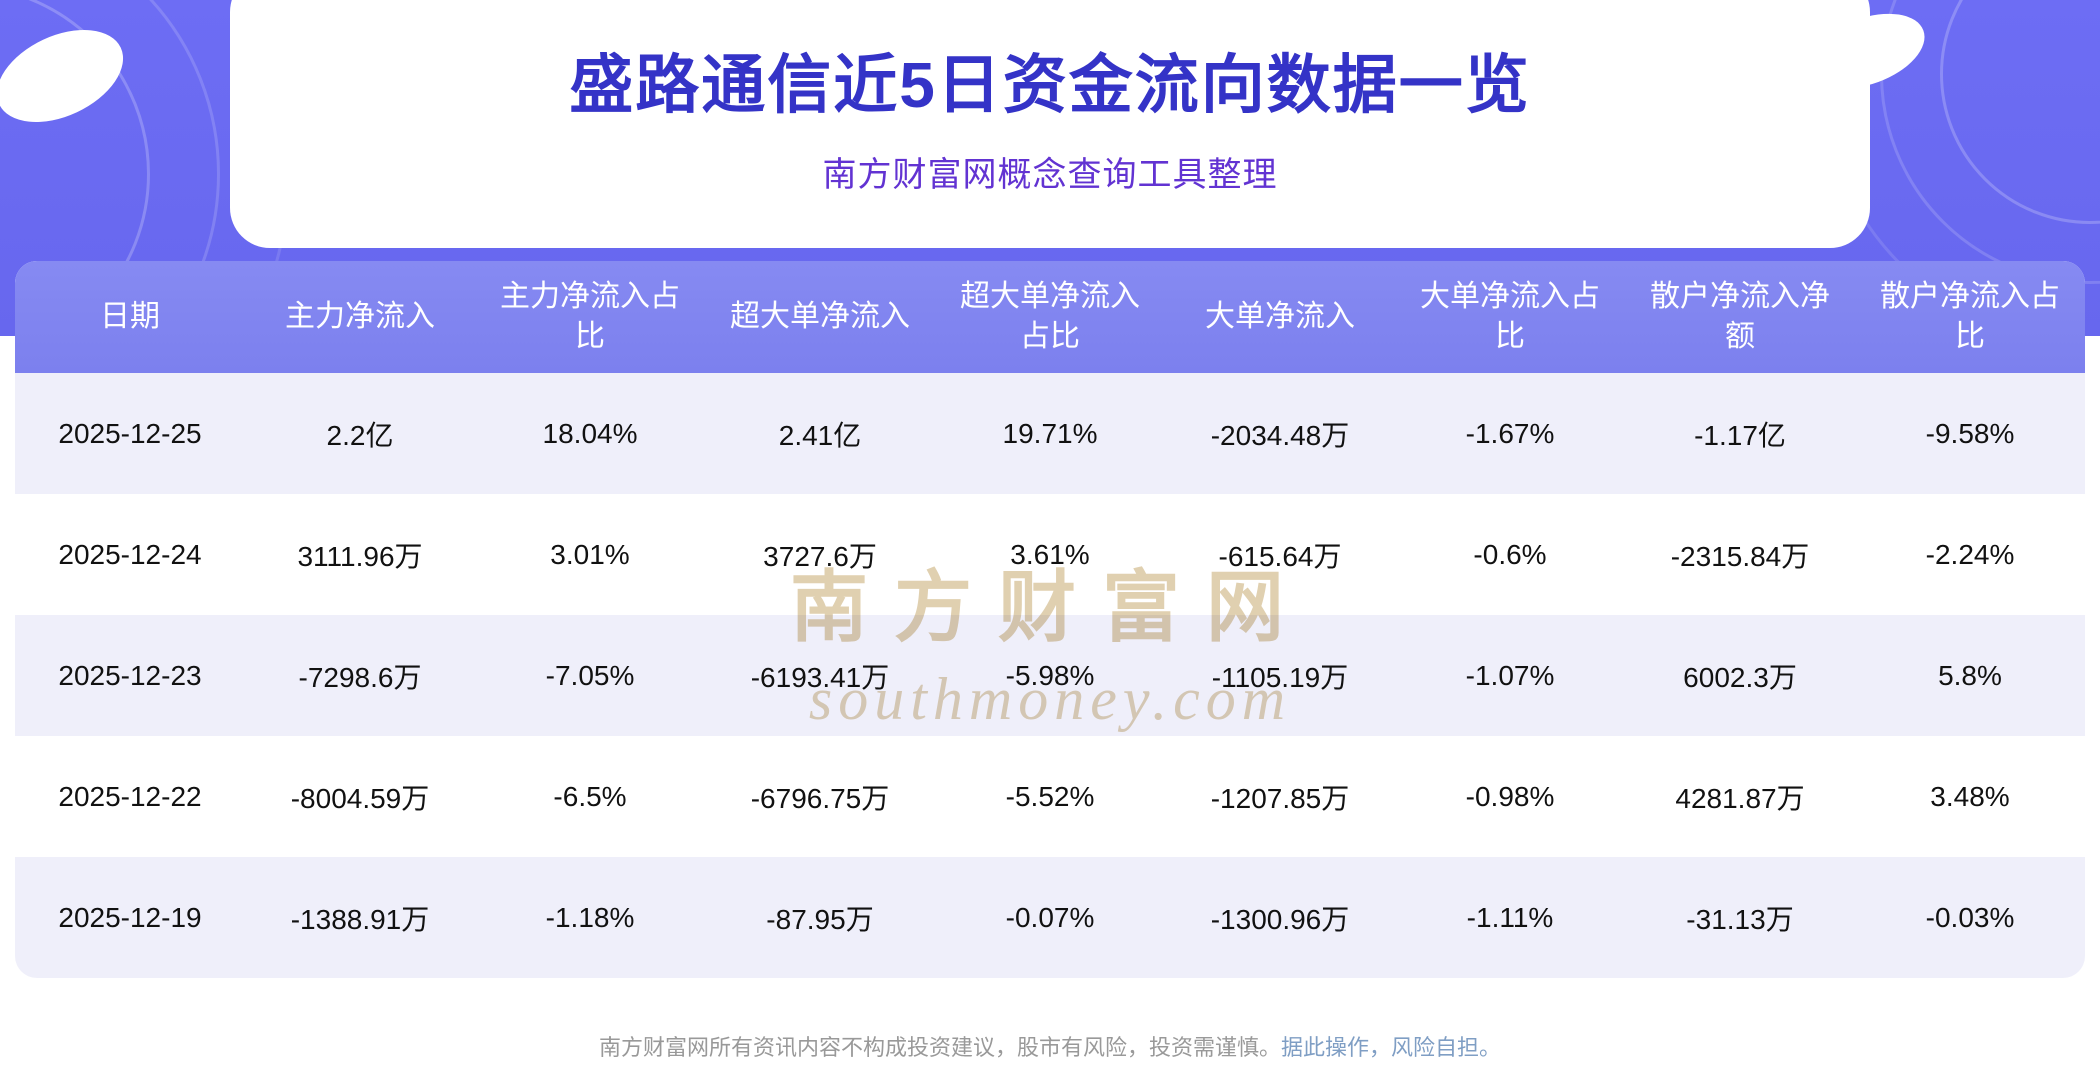  What do you see at coordinates (820, 677) in the screenshot?
I see `value-cell: -6193.41万` at bounding box center [820, 677].